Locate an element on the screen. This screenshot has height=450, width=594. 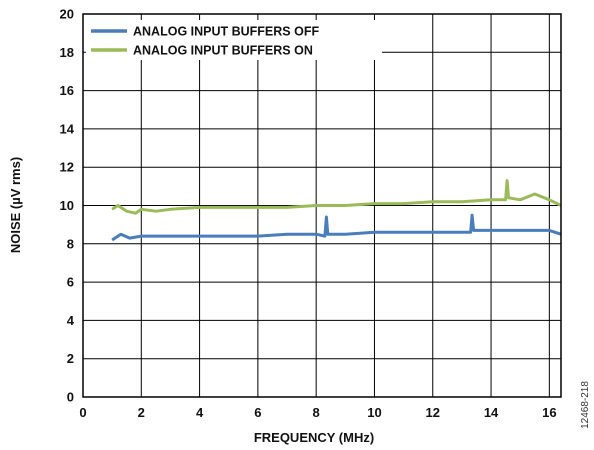
y-tick-label: 6 is located at coordinates (70, 282).